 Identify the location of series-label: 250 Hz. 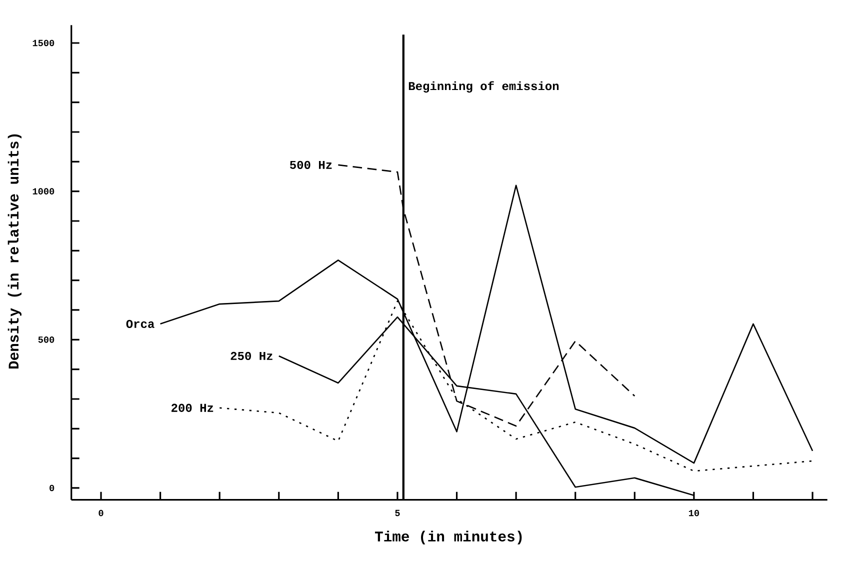
(251, 356).